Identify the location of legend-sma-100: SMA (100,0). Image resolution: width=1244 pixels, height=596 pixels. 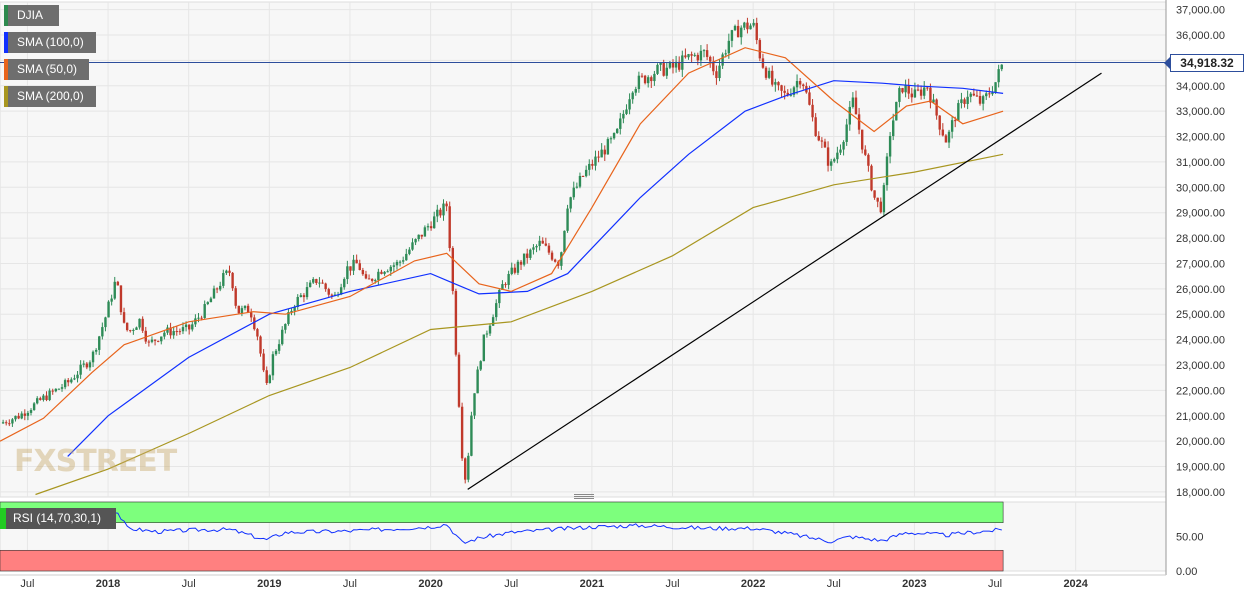
(50, 42).